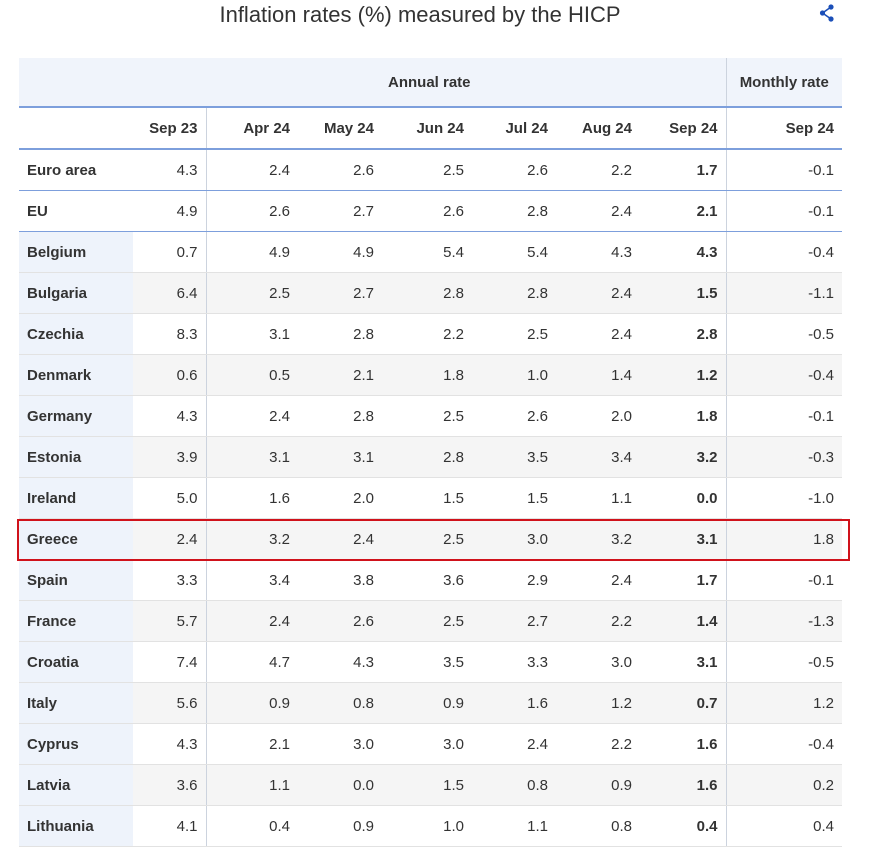  I want to click on row-label: EU, so click(76, 211).